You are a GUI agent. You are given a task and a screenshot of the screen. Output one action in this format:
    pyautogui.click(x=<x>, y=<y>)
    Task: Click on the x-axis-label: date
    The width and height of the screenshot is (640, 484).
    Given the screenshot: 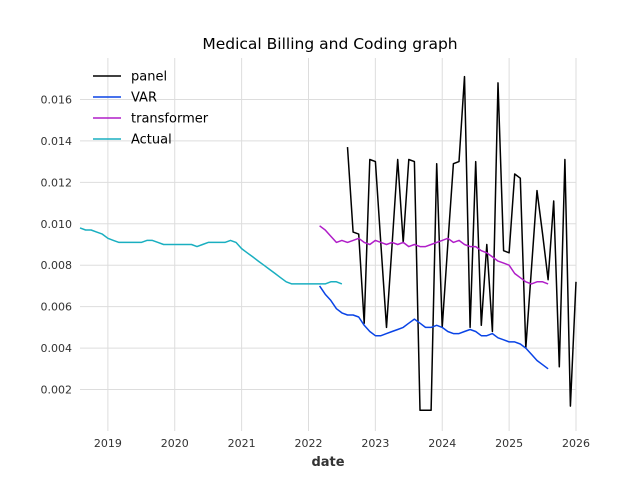 What is the action you would take?
    pyautogui.click(x=327, y=462)
    